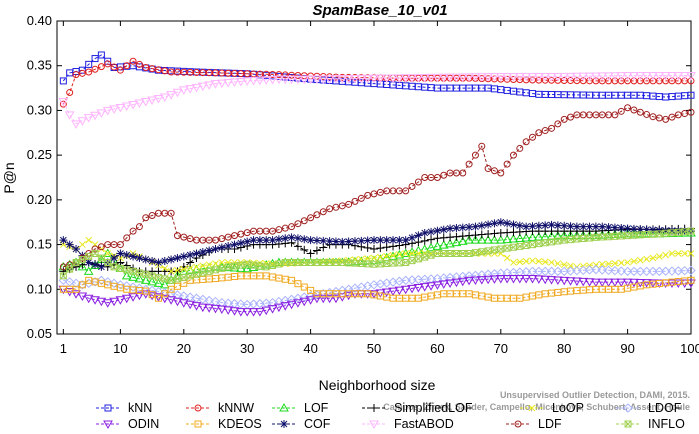 This screenshot has height=434, width=699. Describe the element at coordinates (550, 424) in the screenshot. I see `legend-label: LDF` at that location.